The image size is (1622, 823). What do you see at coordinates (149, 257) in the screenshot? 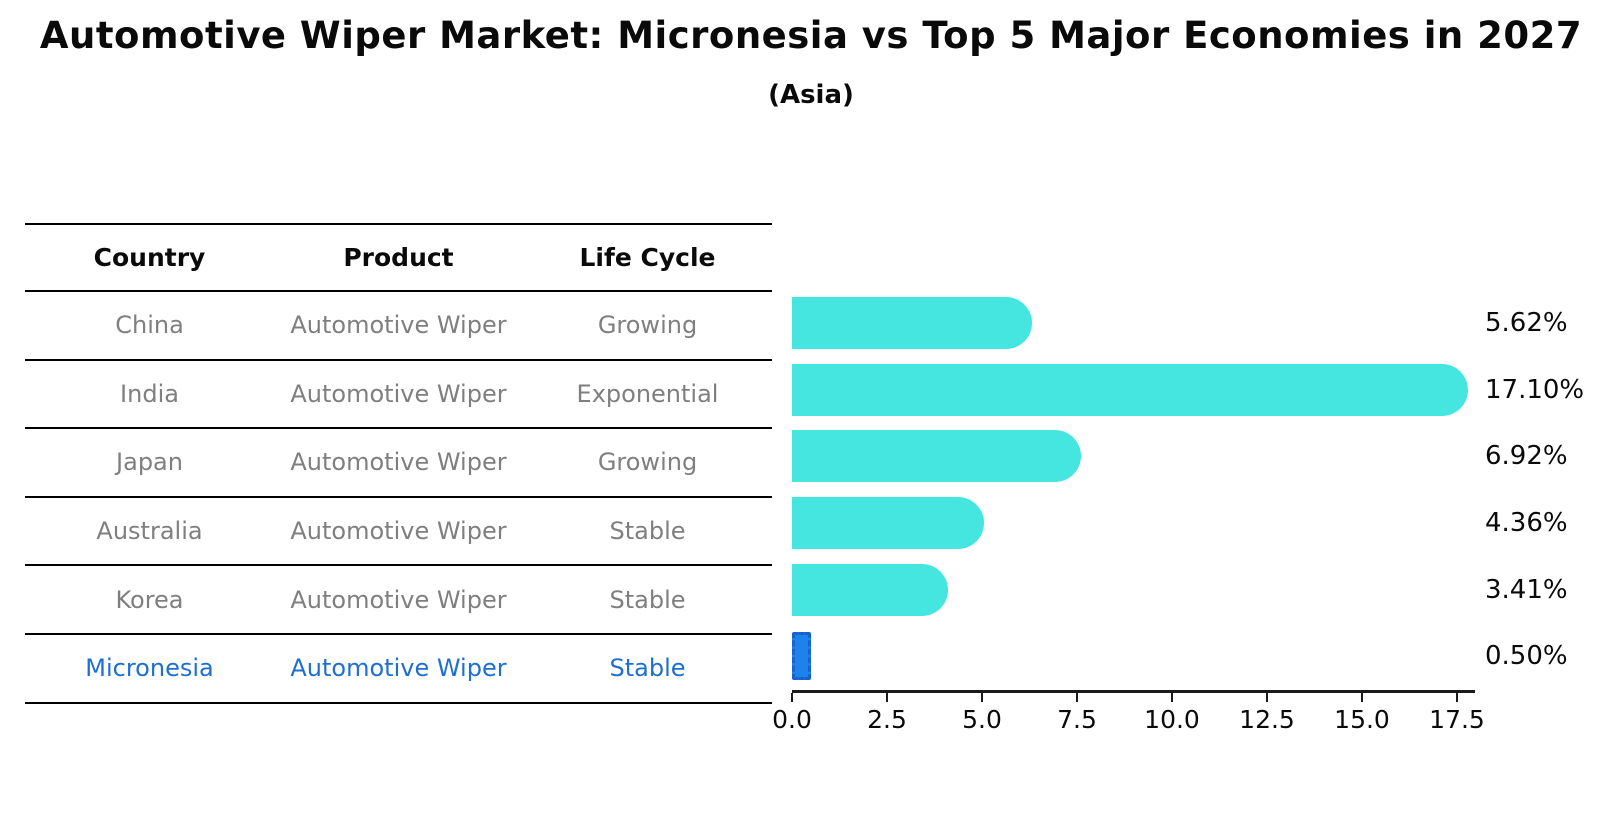
I see `column-header-country: Country` at bounding box center [149, 257].